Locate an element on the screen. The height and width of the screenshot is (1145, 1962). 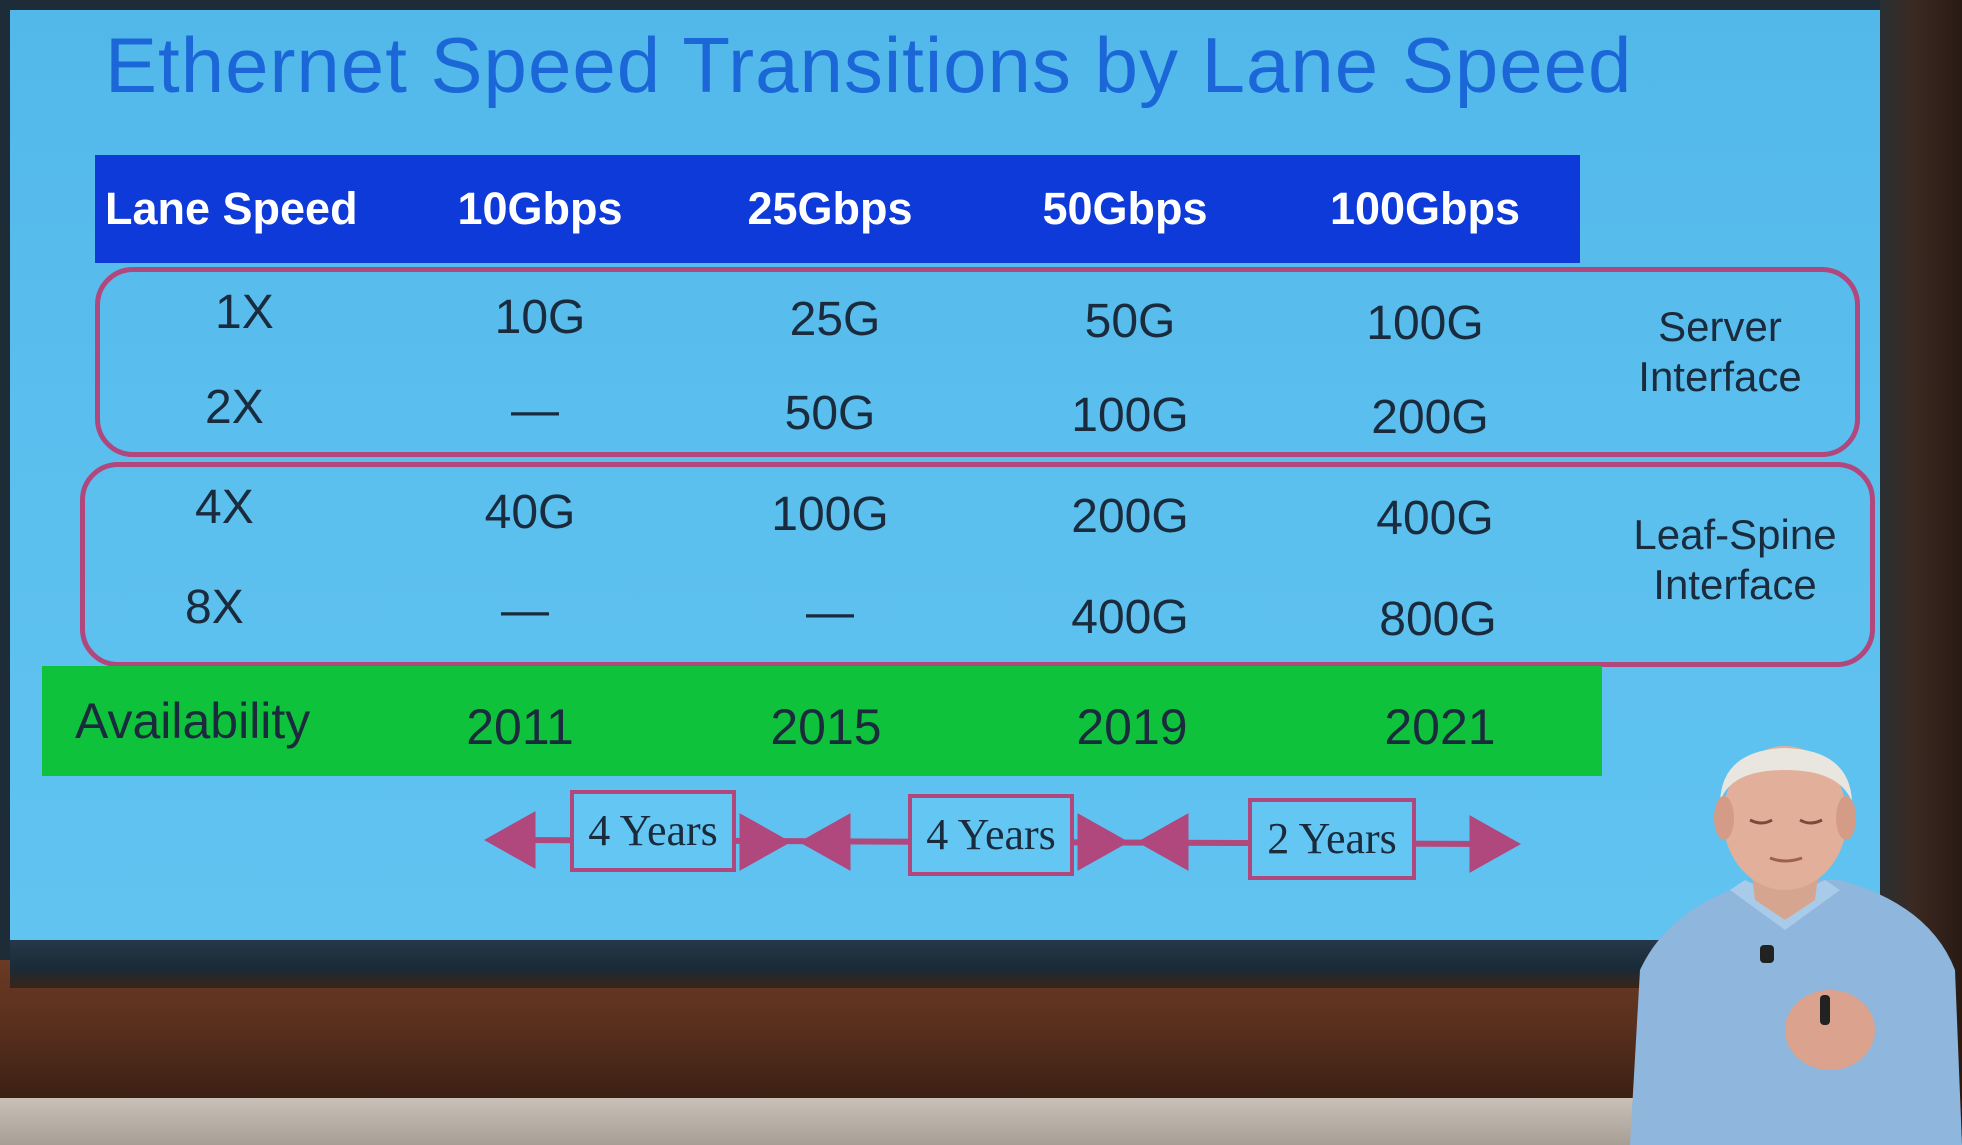
cell-1x-25g: 25G is located at coordinates (835, 319).